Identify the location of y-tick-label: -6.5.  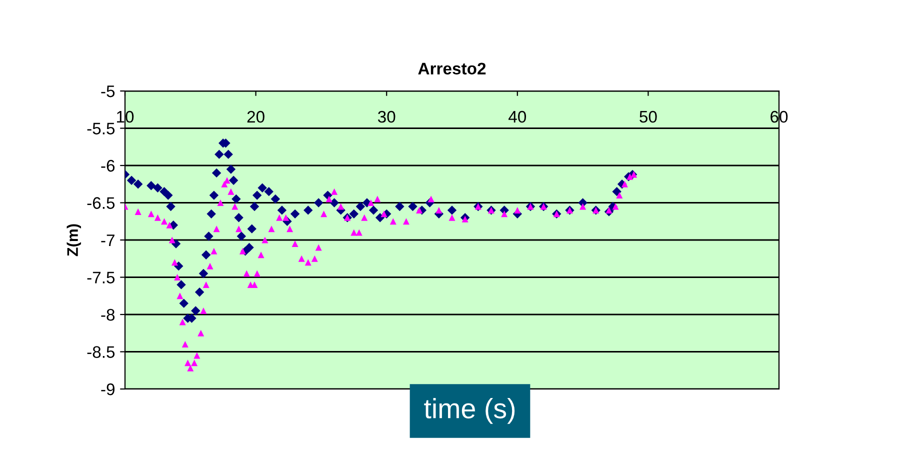
(101, 203).